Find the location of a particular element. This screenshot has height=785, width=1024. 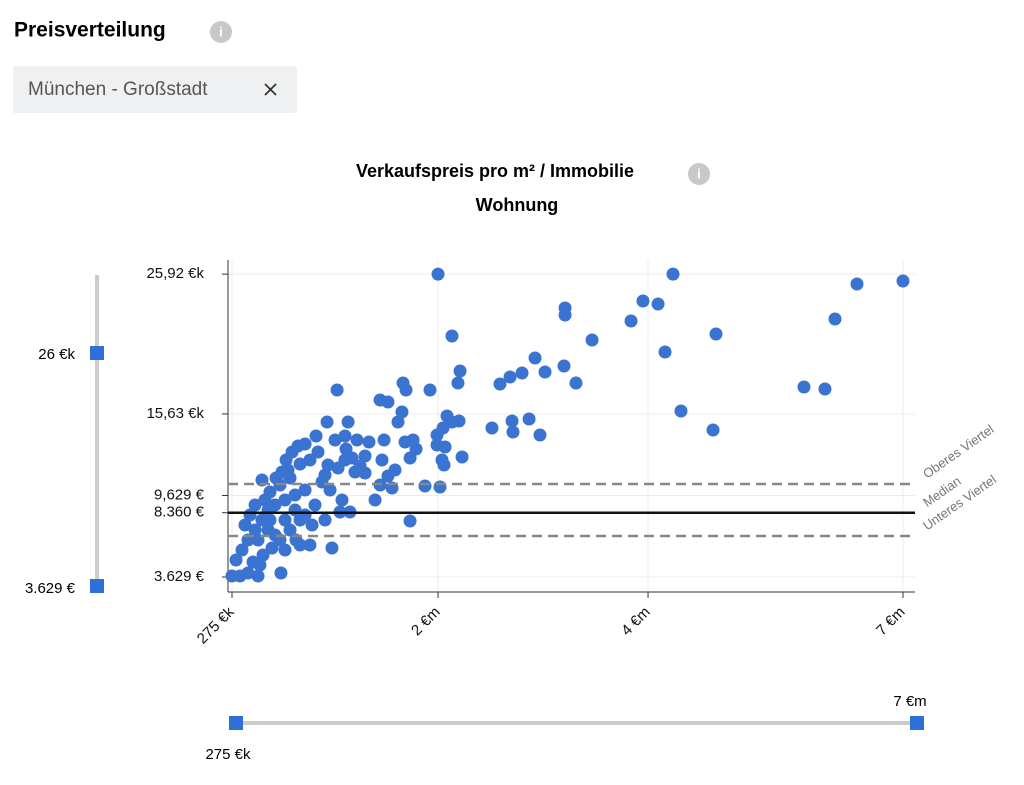

x-tick-label: 275 €k is located at coordinates (216, 625).